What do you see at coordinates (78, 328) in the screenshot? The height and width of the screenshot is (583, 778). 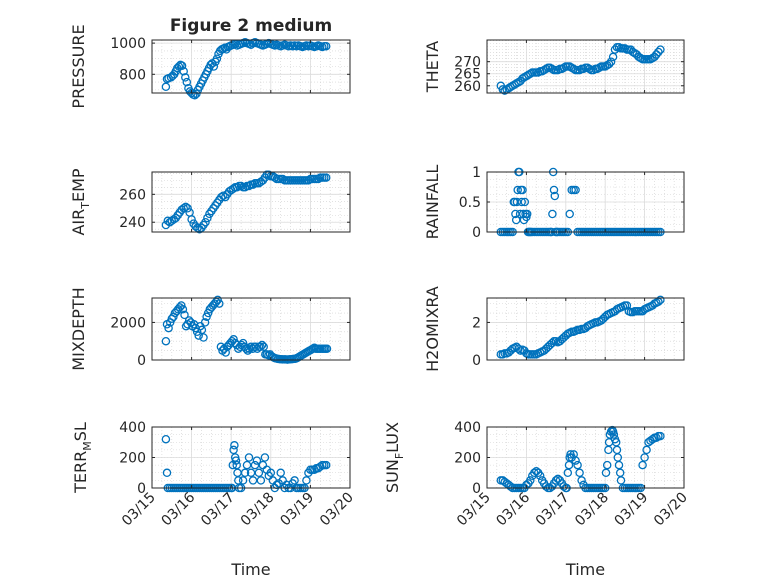 I see `y-axis-label: MIXDEPTH` at bounding box center [78, 328].